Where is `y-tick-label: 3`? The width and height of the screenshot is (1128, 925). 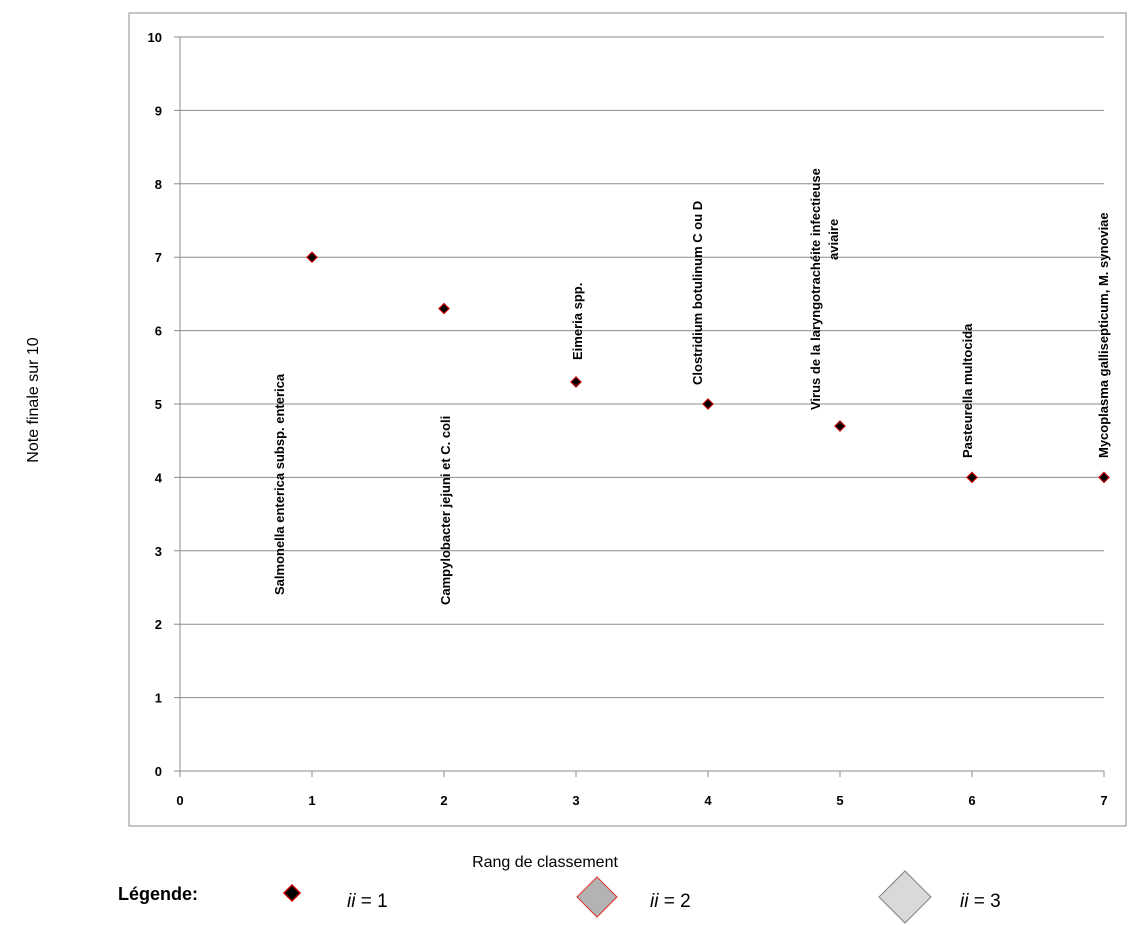
y-tick-label: 3 is located at coordinates (158, 551).